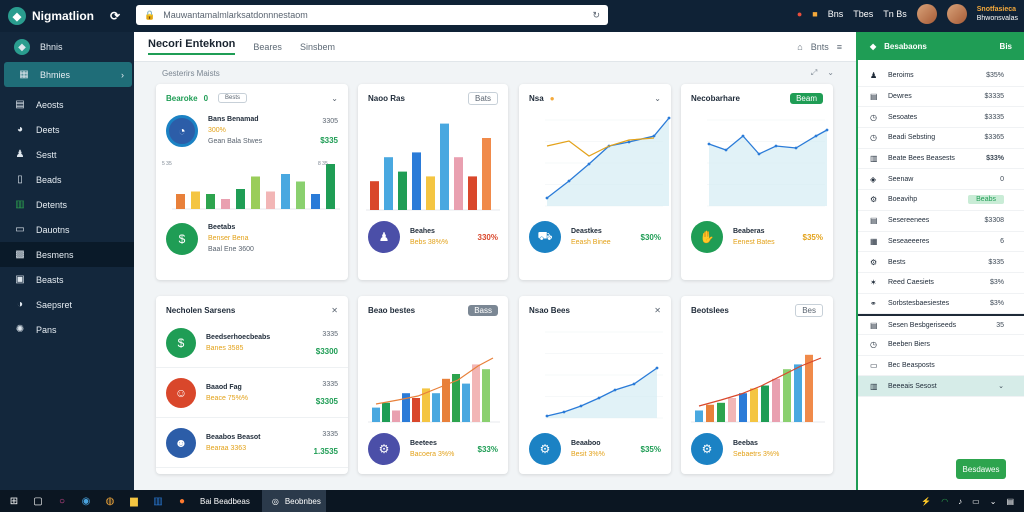  What do you see at coordinates (182, 501) in the screenshot?
I see `firefox-icon: ●` at bounding box center [182, 501].